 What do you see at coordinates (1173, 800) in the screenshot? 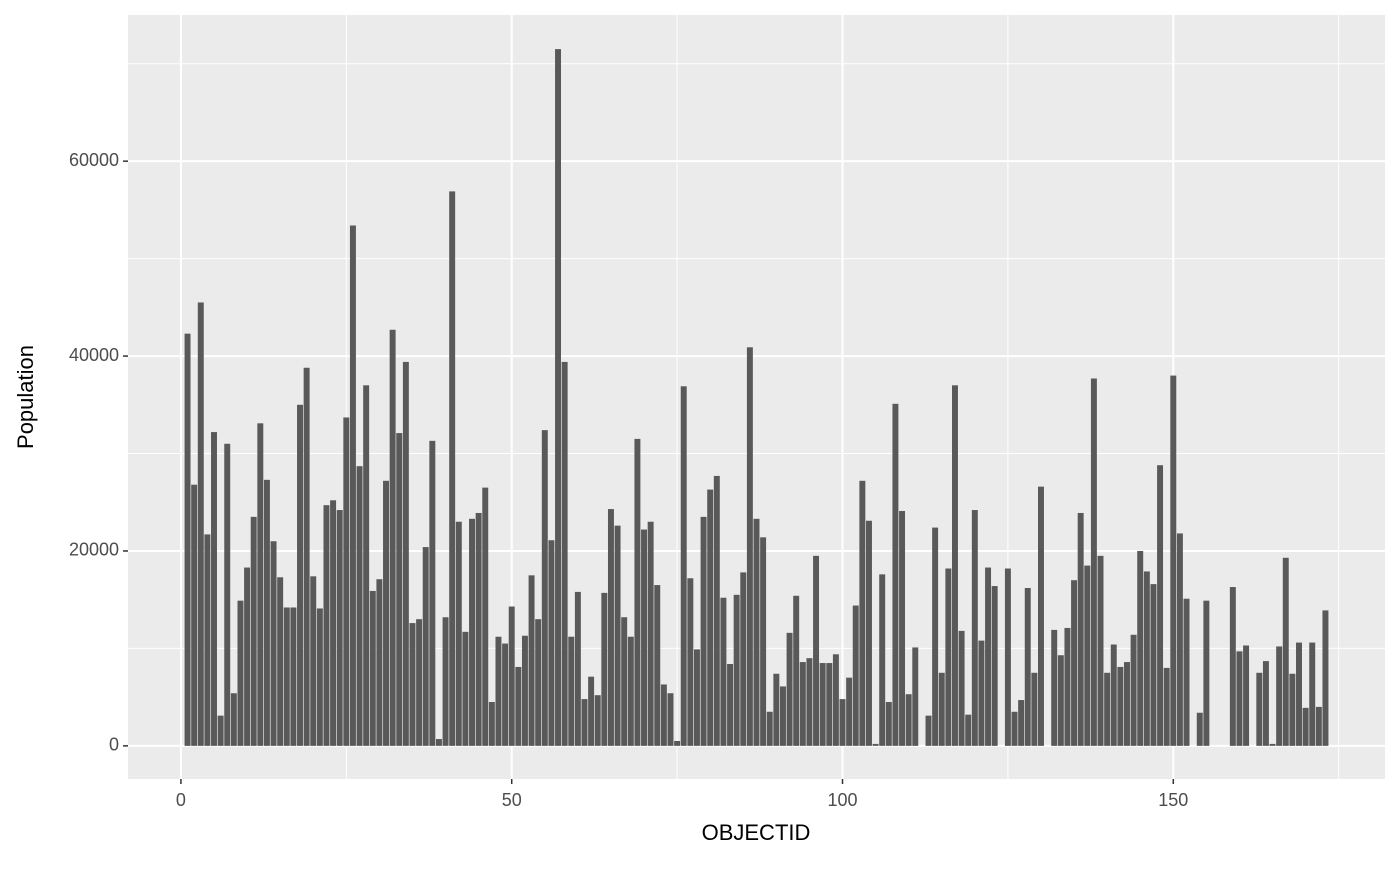
I see `x-tick-label: 150` at bounding box center [1173, 800].